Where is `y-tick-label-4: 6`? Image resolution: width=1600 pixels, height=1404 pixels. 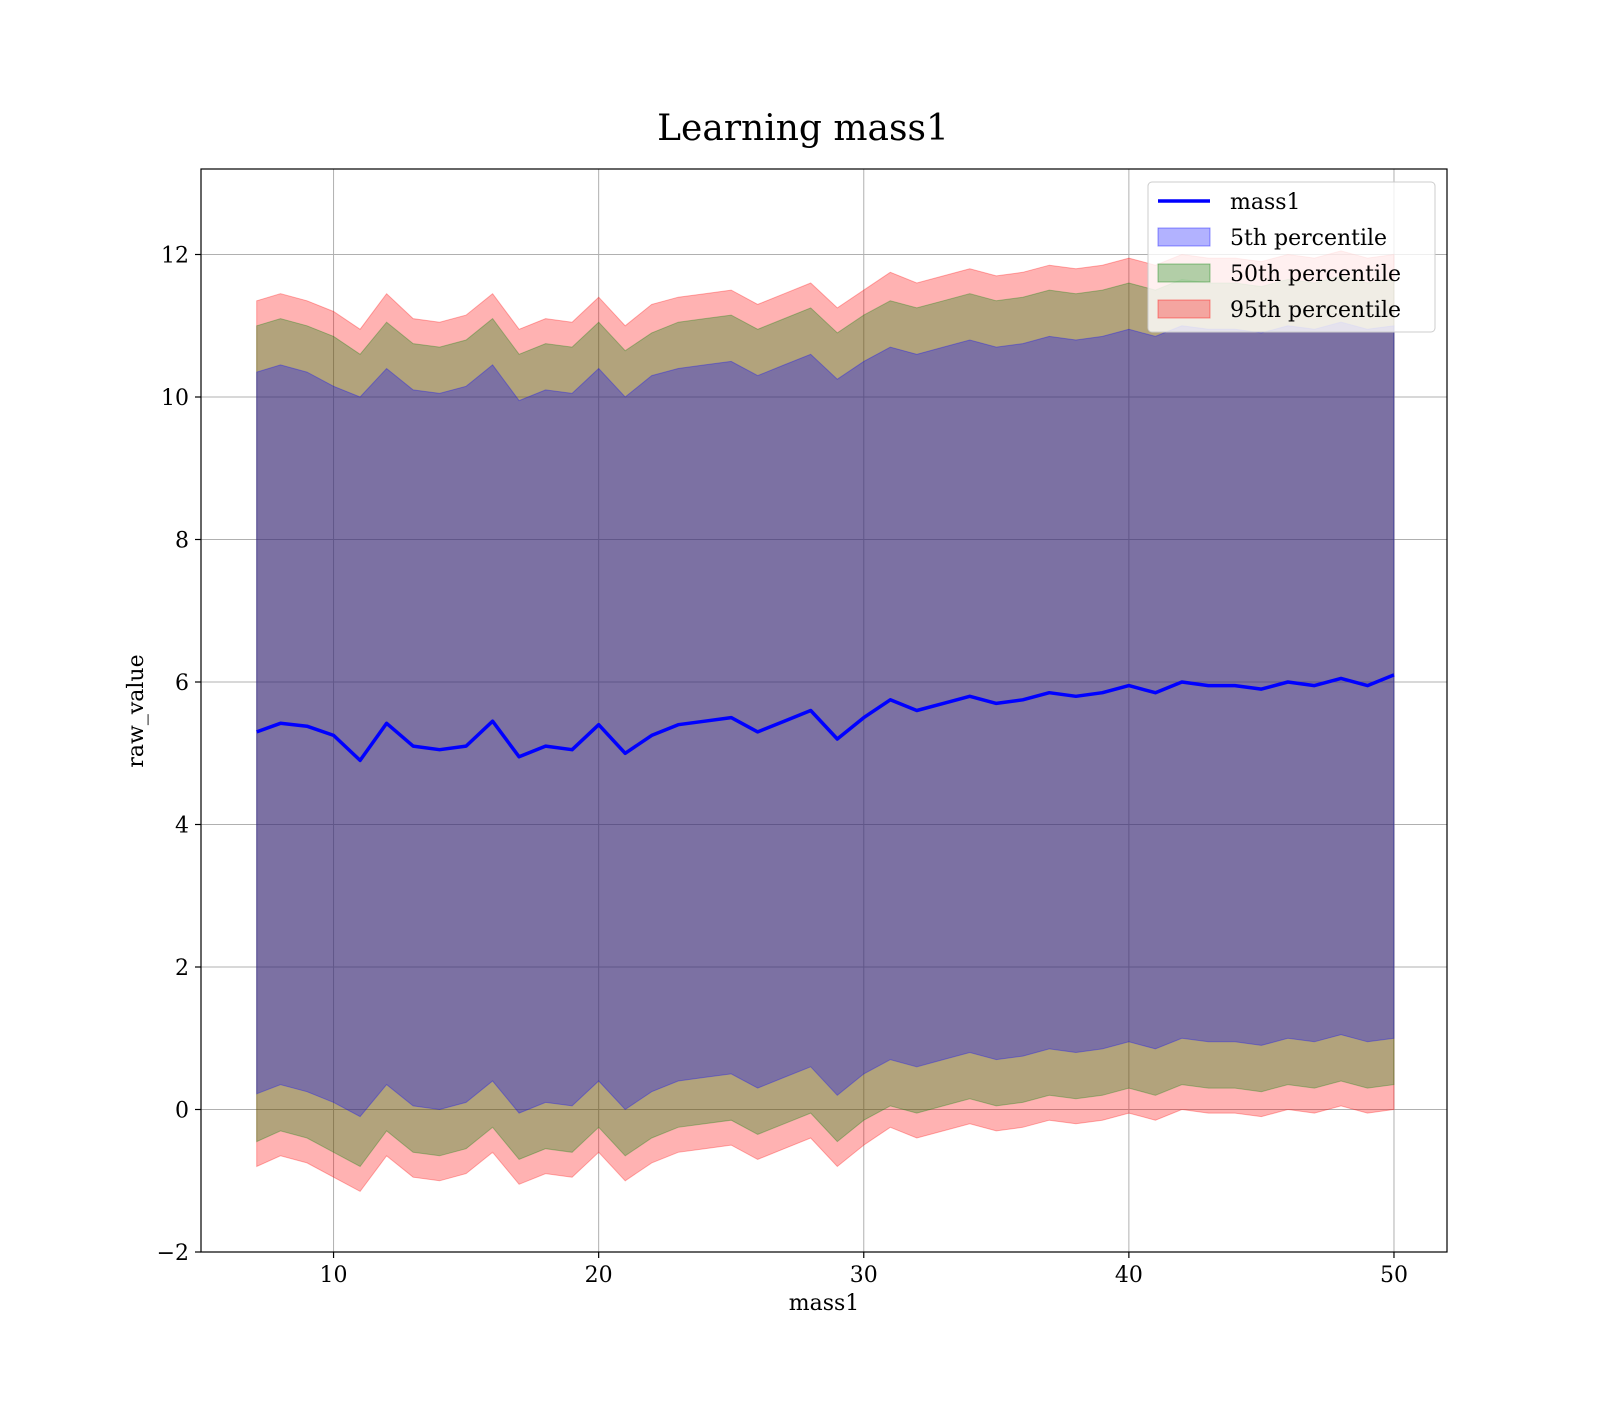 y-tick-label-4: 6 is located at coordinates (182, 683).